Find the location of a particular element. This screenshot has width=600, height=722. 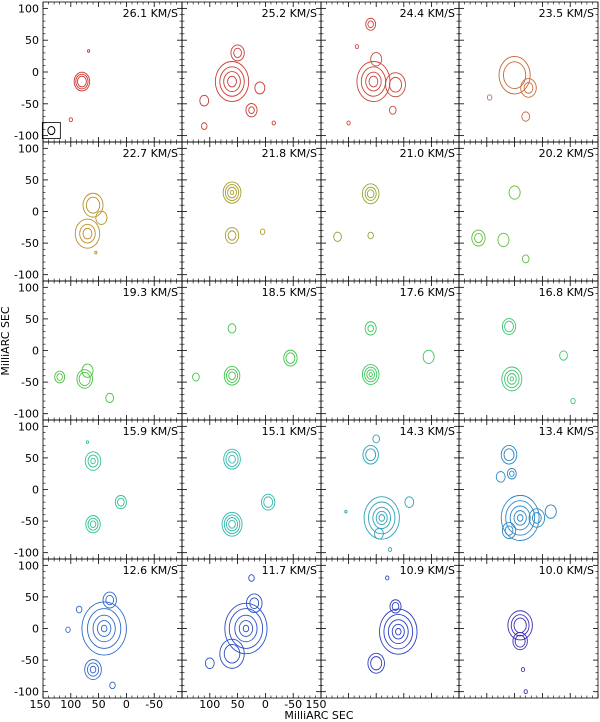

channel-panel: 16.8 KM/S is located at coordinates (528, 350).